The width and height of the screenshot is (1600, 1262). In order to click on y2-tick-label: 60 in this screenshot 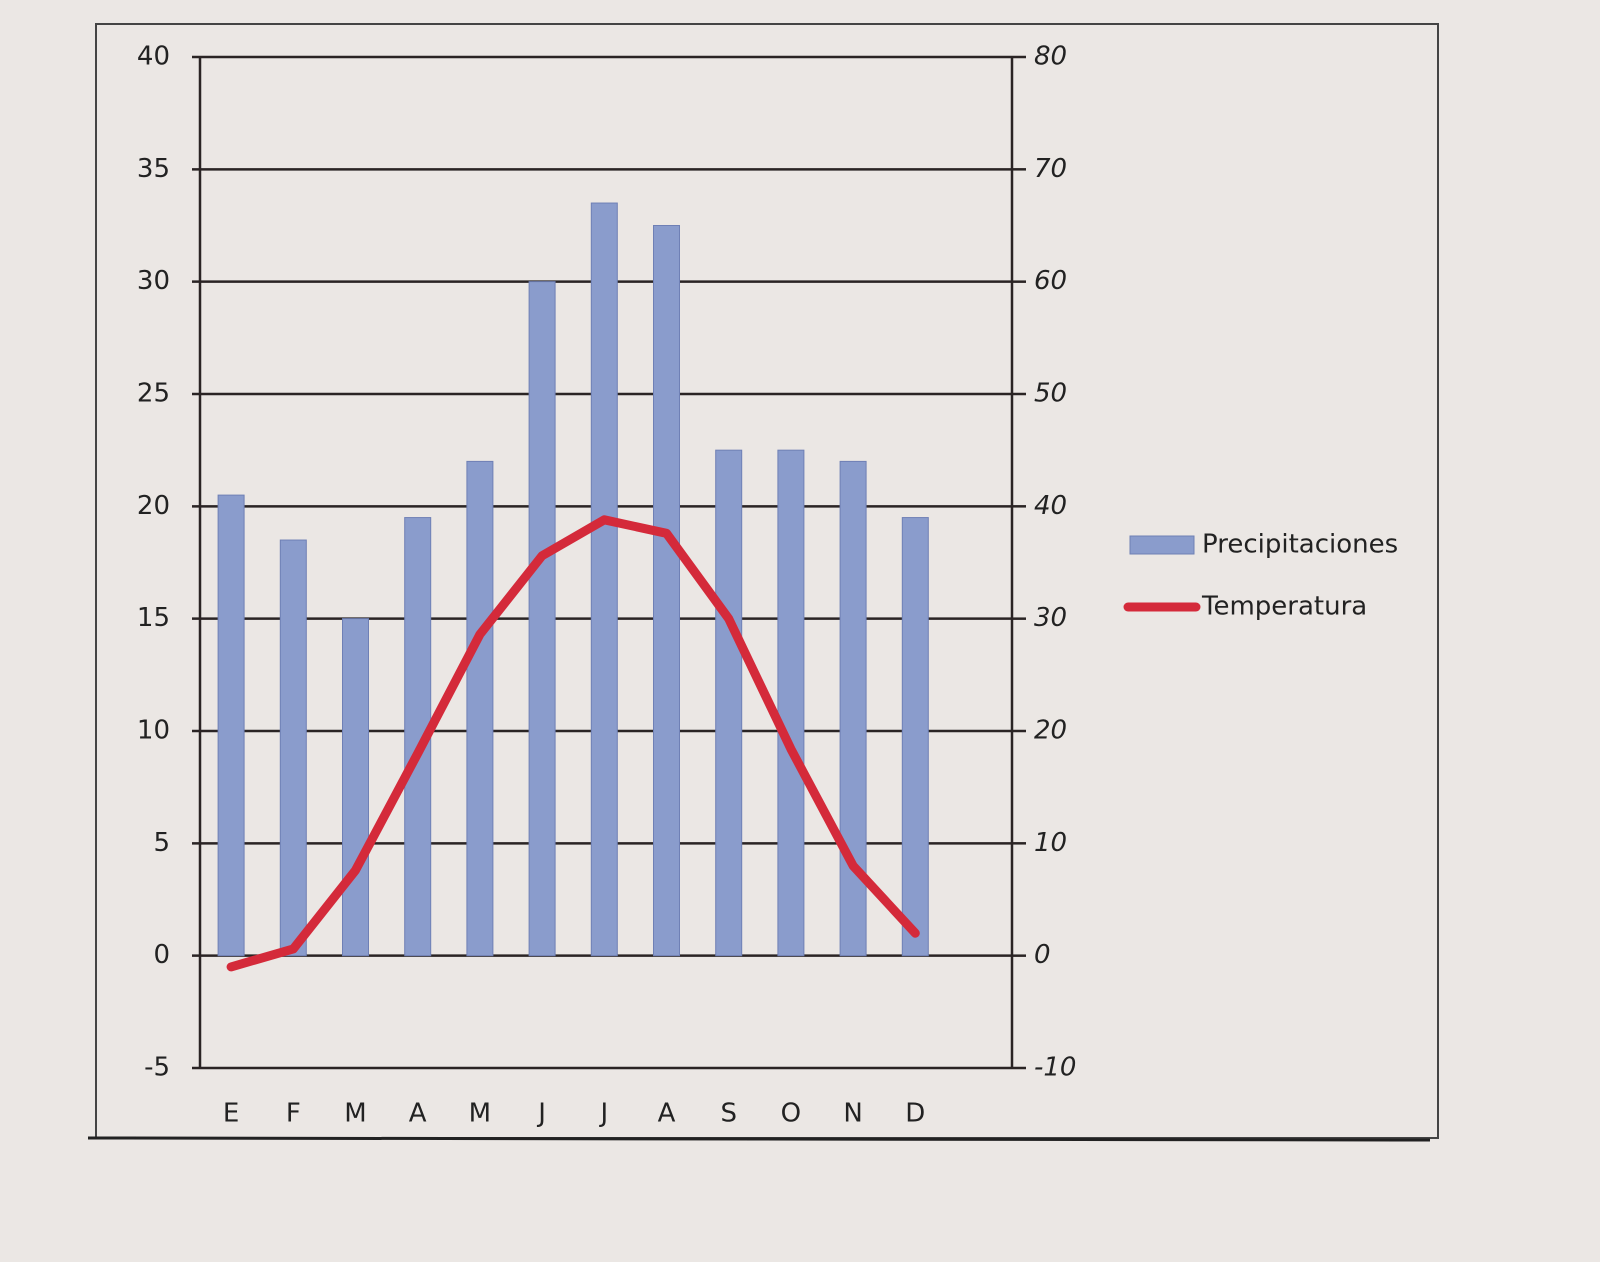, I will do `click(1050, 281)`.